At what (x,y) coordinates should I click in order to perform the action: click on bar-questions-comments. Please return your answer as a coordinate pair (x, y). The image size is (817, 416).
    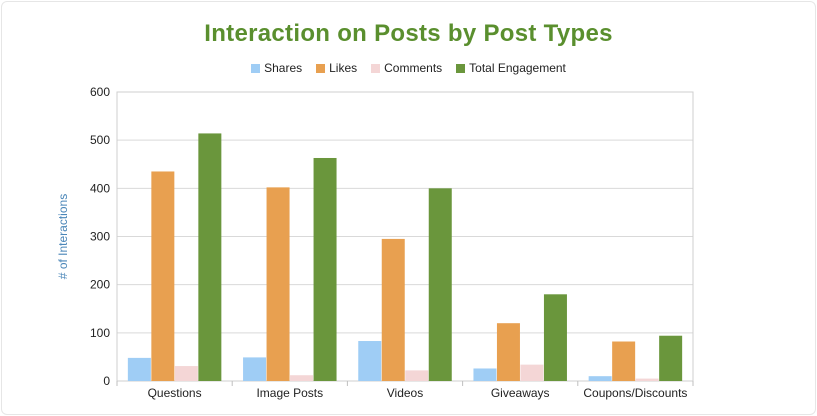
    Looking at the image, I should click on (186, 373).